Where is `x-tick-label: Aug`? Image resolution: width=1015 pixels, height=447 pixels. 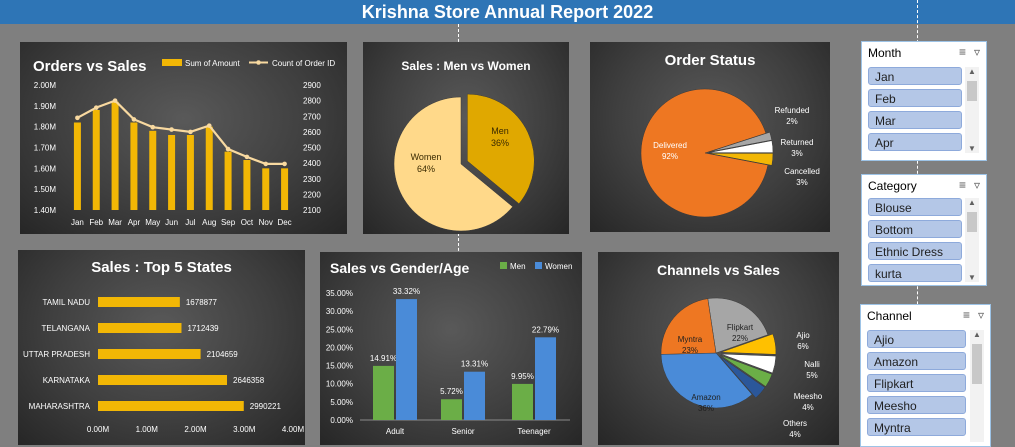 x-tick-label: Aug is located at coordinates (209, 222).